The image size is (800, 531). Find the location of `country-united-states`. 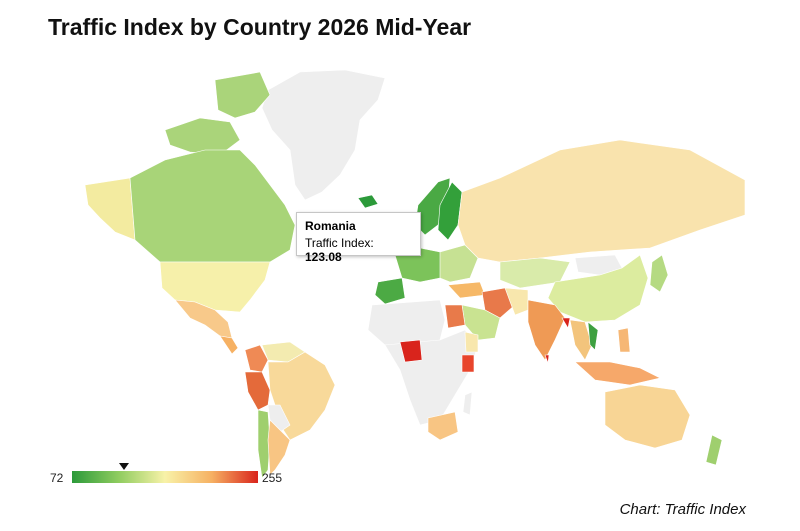

country-united-states is located at coordinates (215, 287).